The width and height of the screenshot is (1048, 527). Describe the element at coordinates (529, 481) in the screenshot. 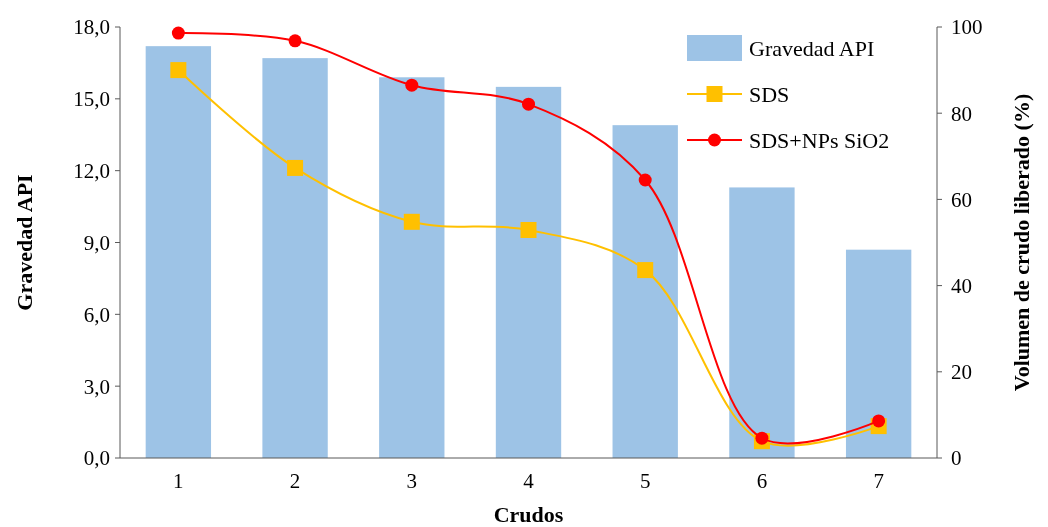

I see `x-tick-label: 4` at that location.